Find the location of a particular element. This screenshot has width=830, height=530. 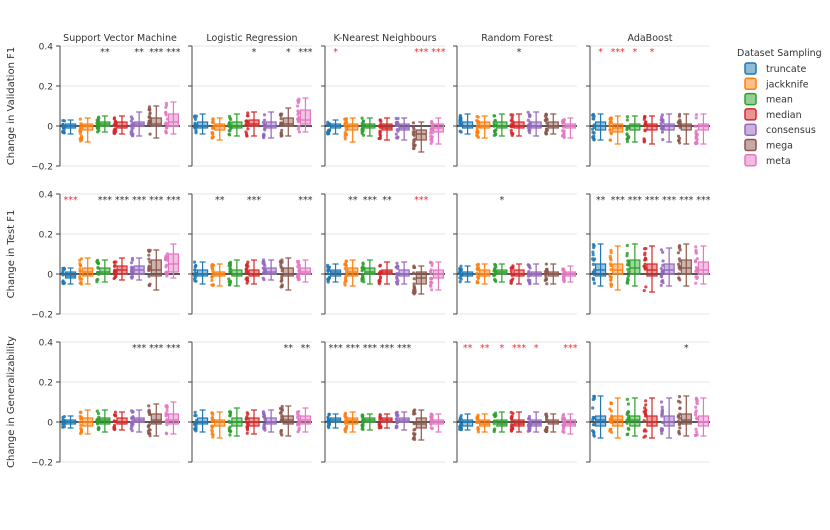

legend-item-truncate: truncate is located at coordinates (775, 68).